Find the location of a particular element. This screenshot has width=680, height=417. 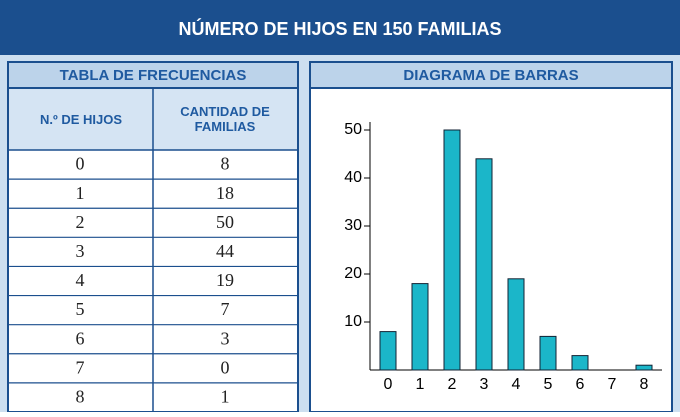

cell: 19 is located at coordinates (225, 280).